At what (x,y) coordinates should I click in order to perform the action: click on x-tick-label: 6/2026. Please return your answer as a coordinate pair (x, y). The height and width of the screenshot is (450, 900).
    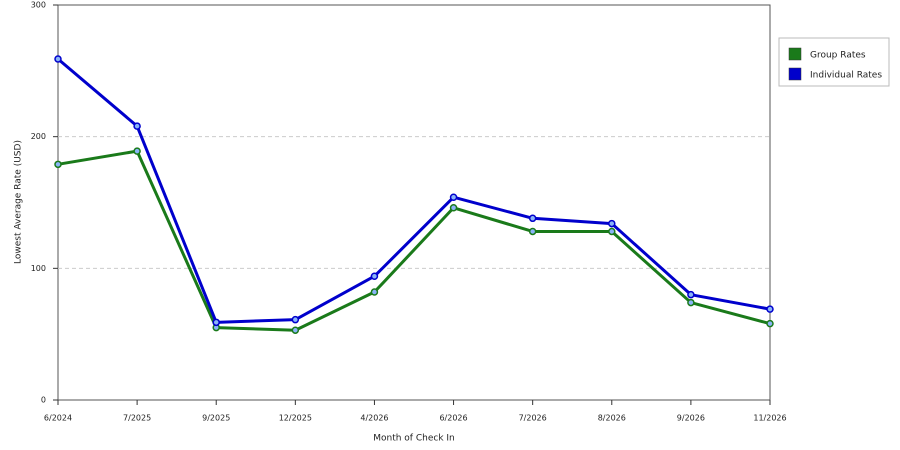
    Looking at the image, I should click on (453, 418).